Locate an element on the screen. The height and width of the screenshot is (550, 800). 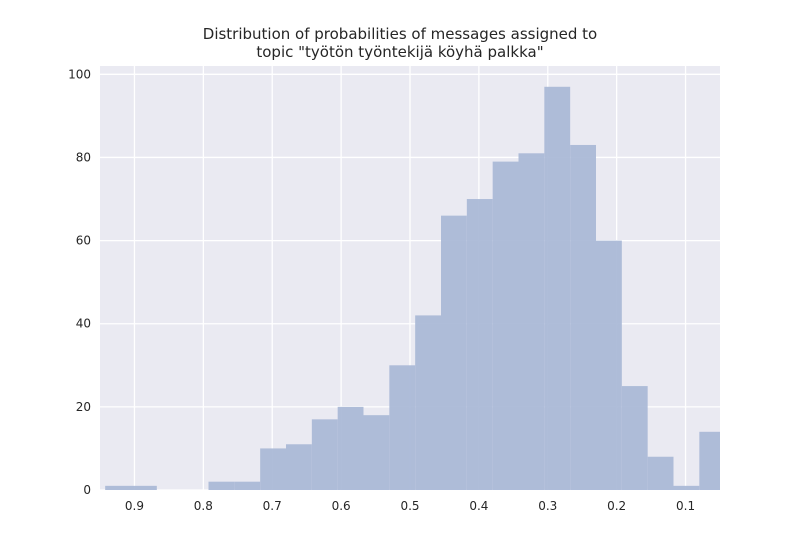
x-tick-label: 0.7 is located at coordinates (272, 506).